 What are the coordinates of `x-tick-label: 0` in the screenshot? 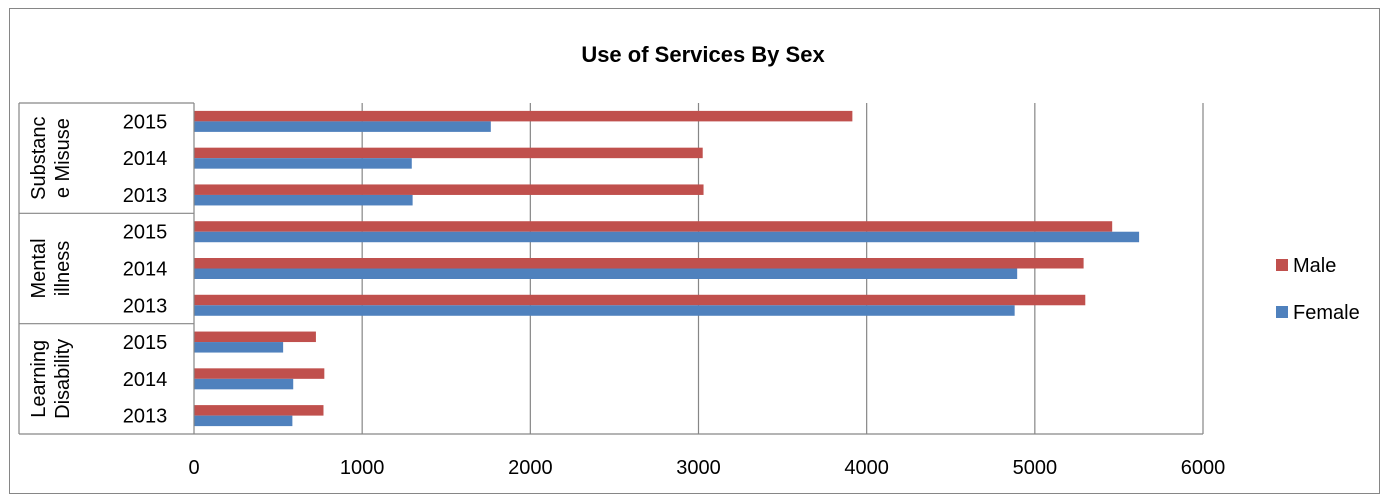 It's located at (193, 468).